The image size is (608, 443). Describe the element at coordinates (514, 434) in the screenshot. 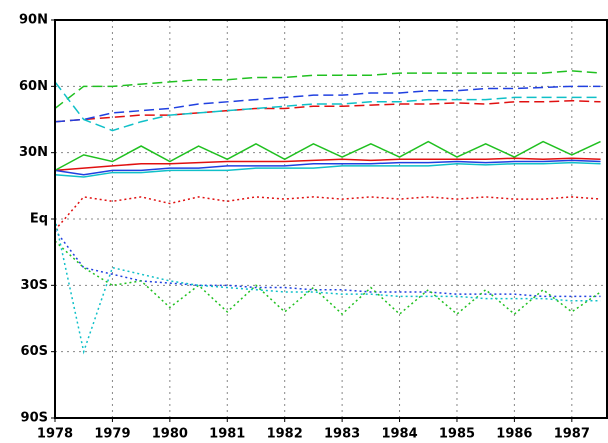

I see `x-tick-label: 1986` at that location.